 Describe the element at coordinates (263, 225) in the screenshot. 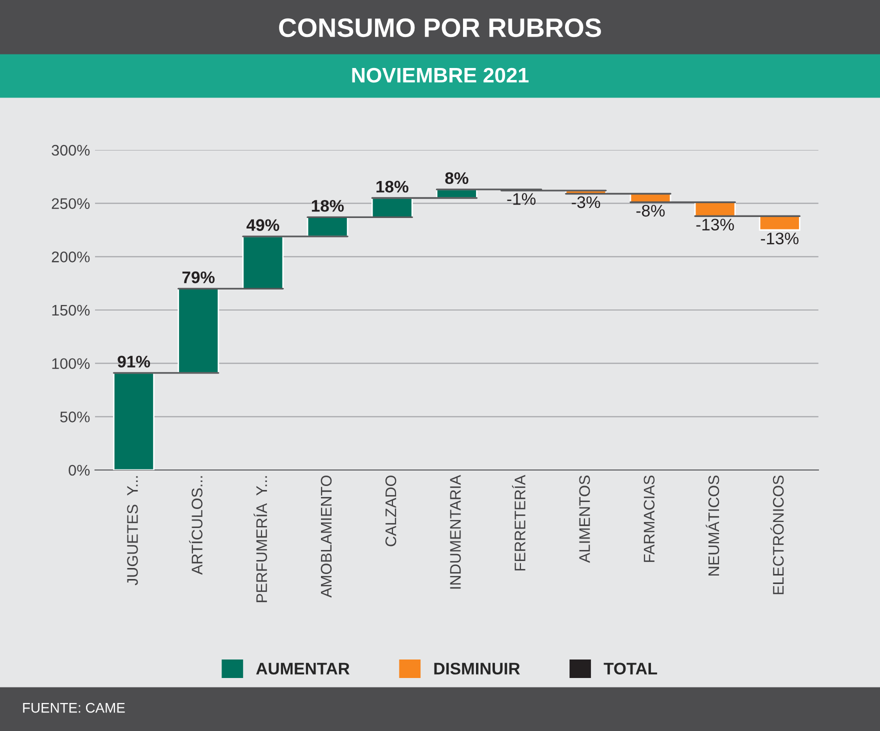

I see `data-label: 49%` at that location.